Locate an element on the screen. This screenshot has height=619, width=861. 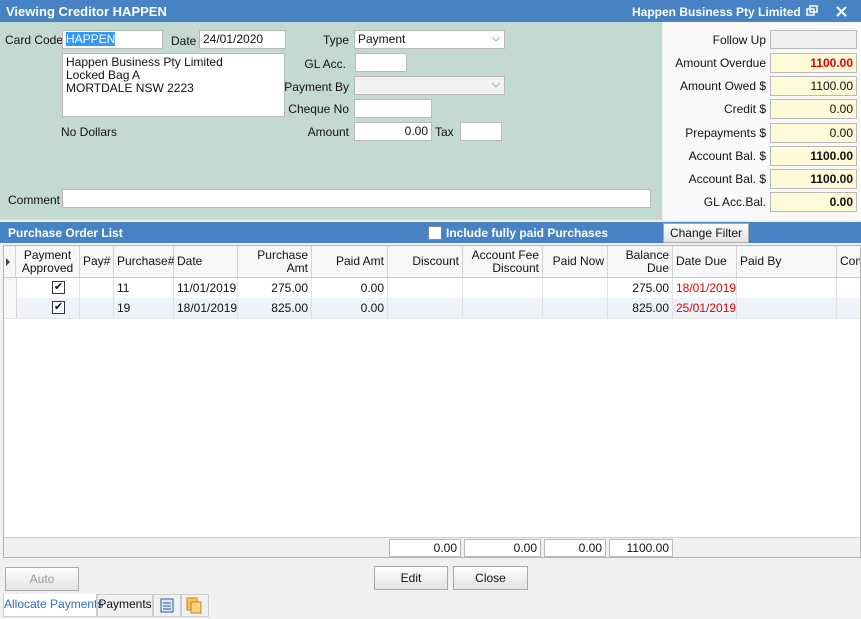
auto-payment-button: Auto Payment is located at coordinates (42, 587).